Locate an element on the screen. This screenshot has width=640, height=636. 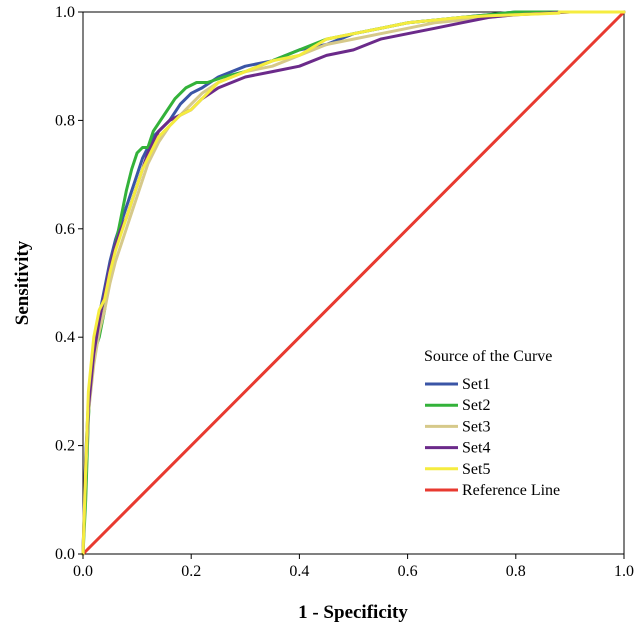
y-tick-label: 0.2 is located at coordinates (65, 446).